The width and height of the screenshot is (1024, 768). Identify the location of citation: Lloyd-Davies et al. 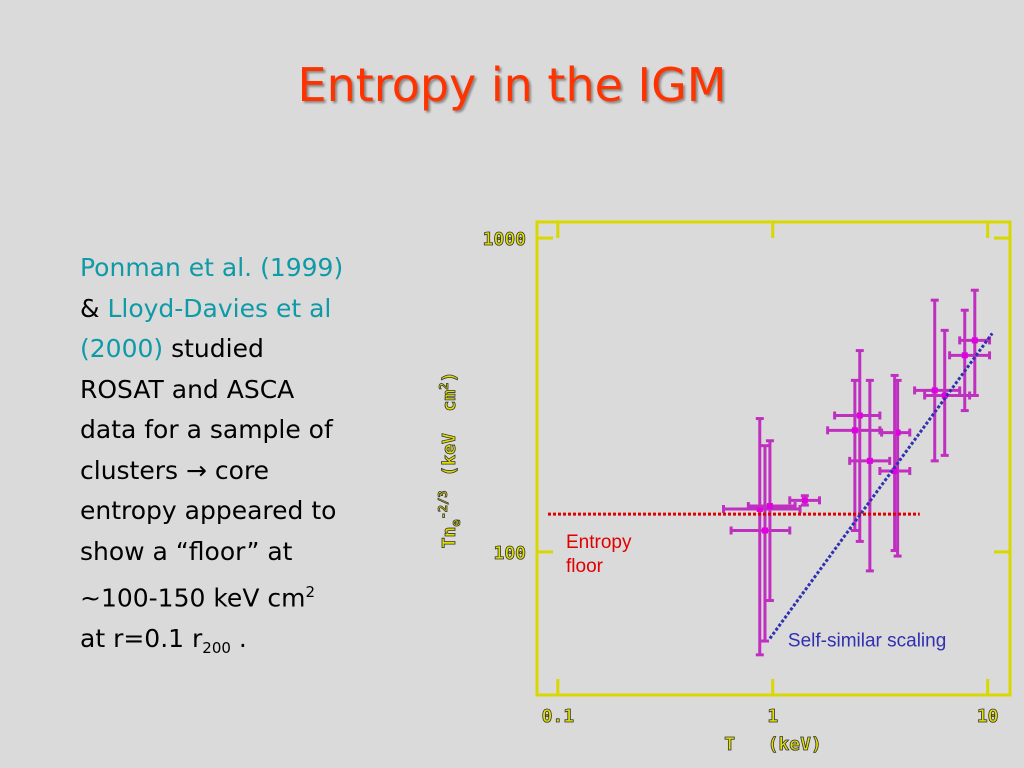
(219, 308).